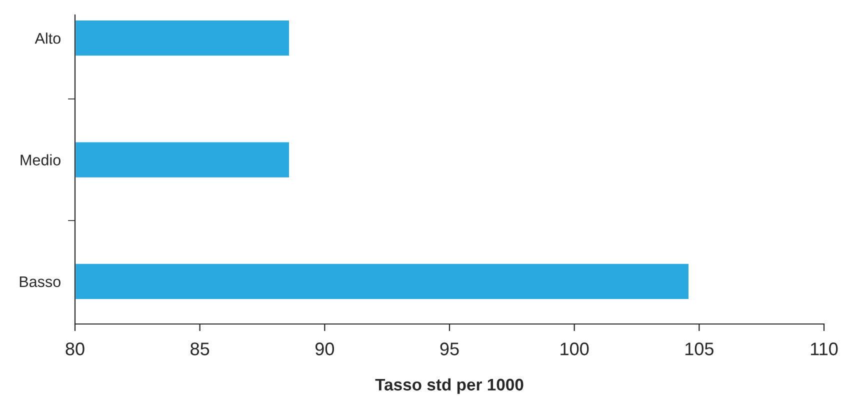  Describe the element at coordinates (824, 349) in the screenshot. I see `x-tick-label: 110` at that location.